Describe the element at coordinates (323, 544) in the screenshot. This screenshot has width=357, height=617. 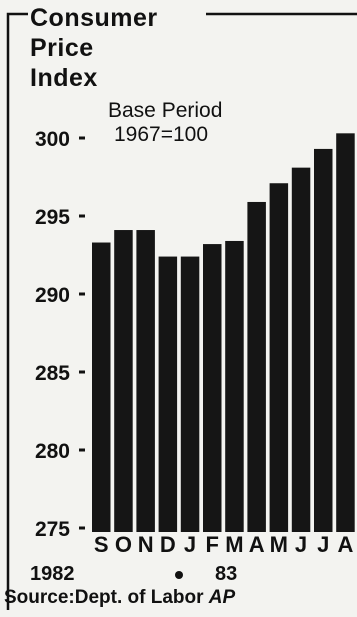
I see `x-tick-label-10: J` at that location.